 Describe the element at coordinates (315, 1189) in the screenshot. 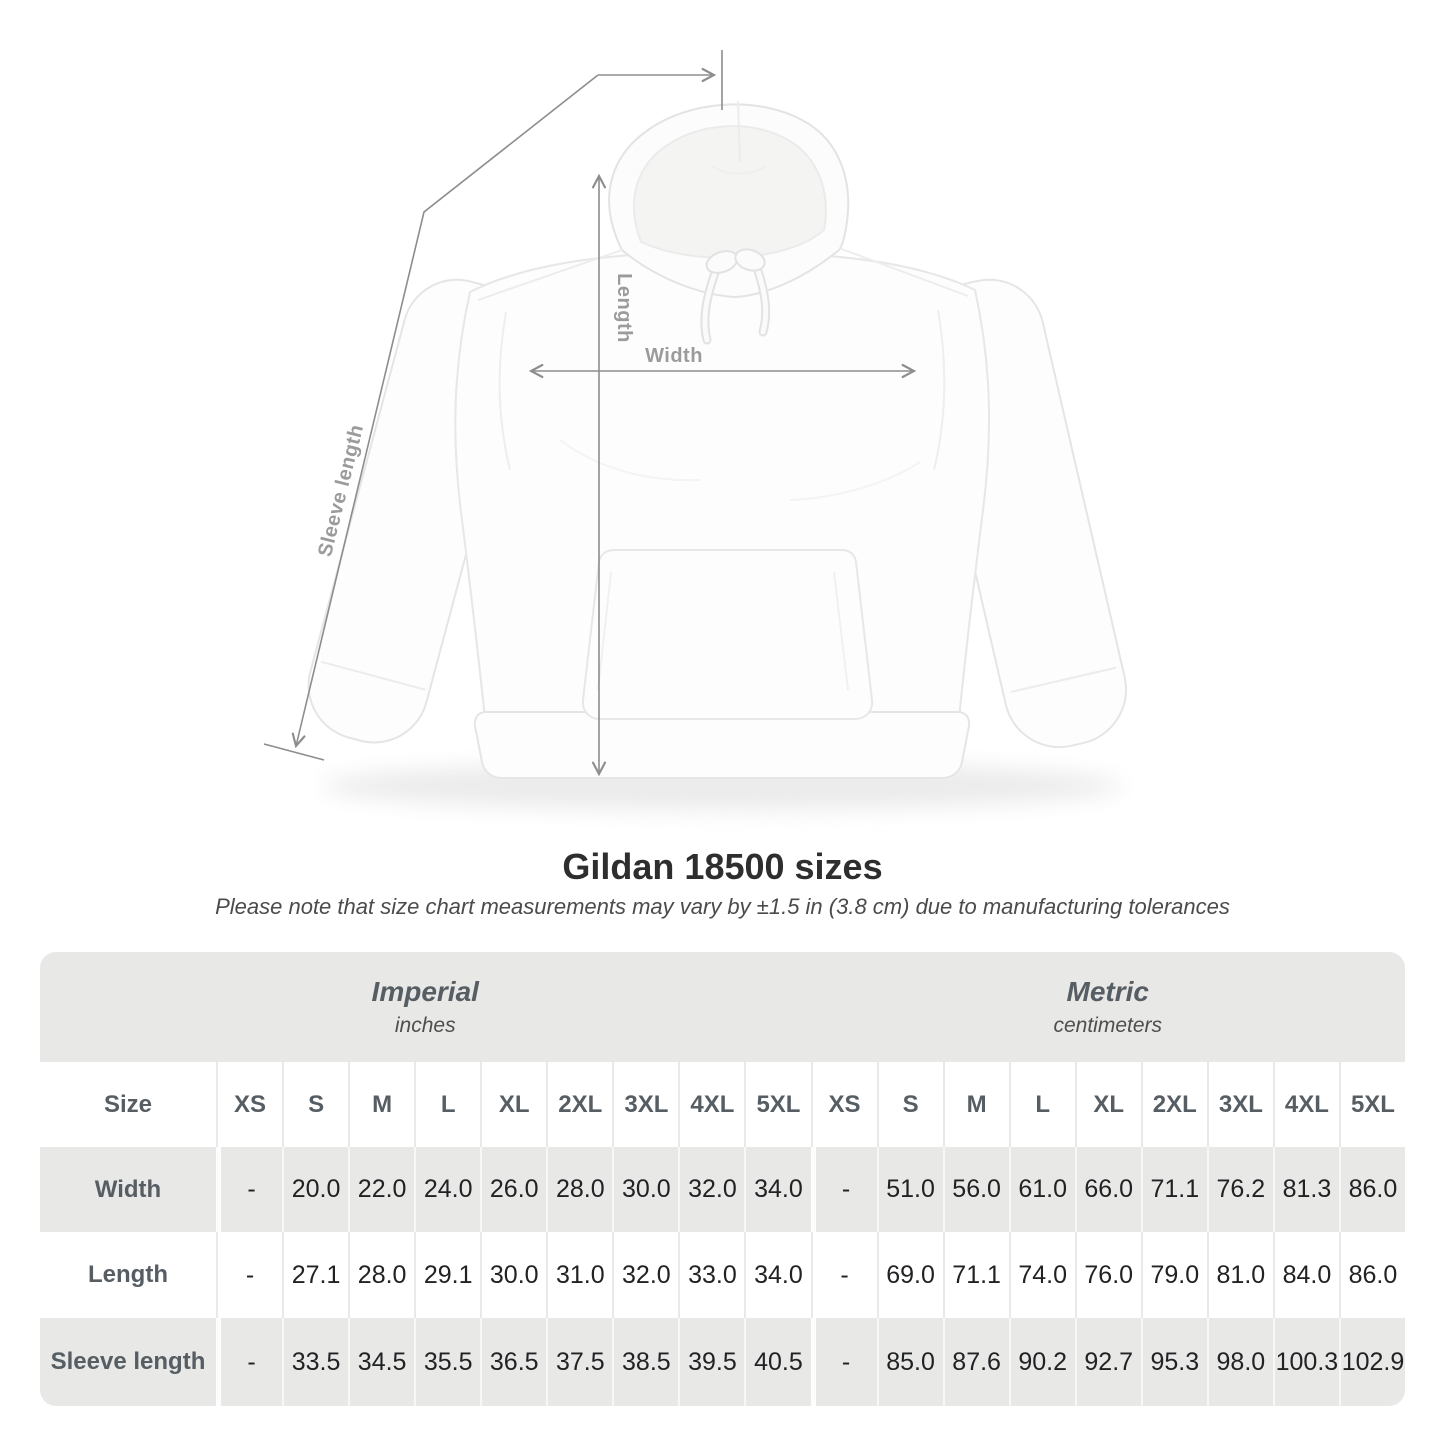

I see `value-imperial-s-width: 20.0` at that location.